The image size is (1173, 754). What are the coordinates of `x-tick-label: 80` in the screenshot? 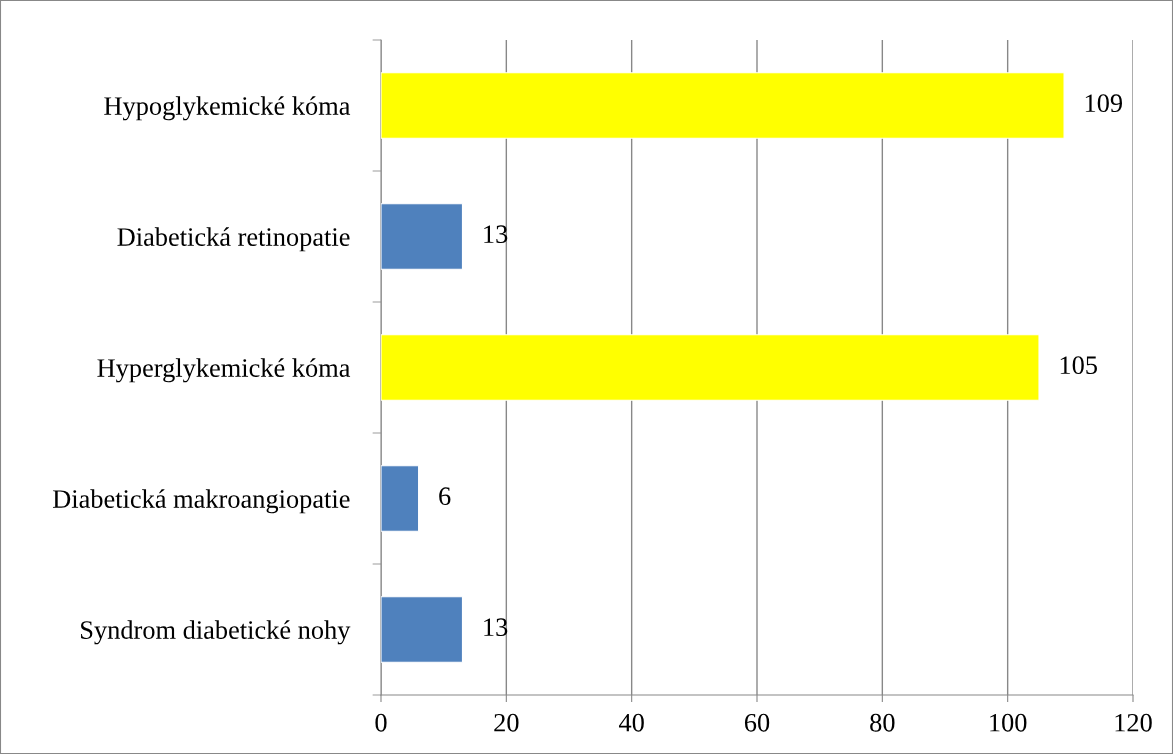 It's located at (882, 722).